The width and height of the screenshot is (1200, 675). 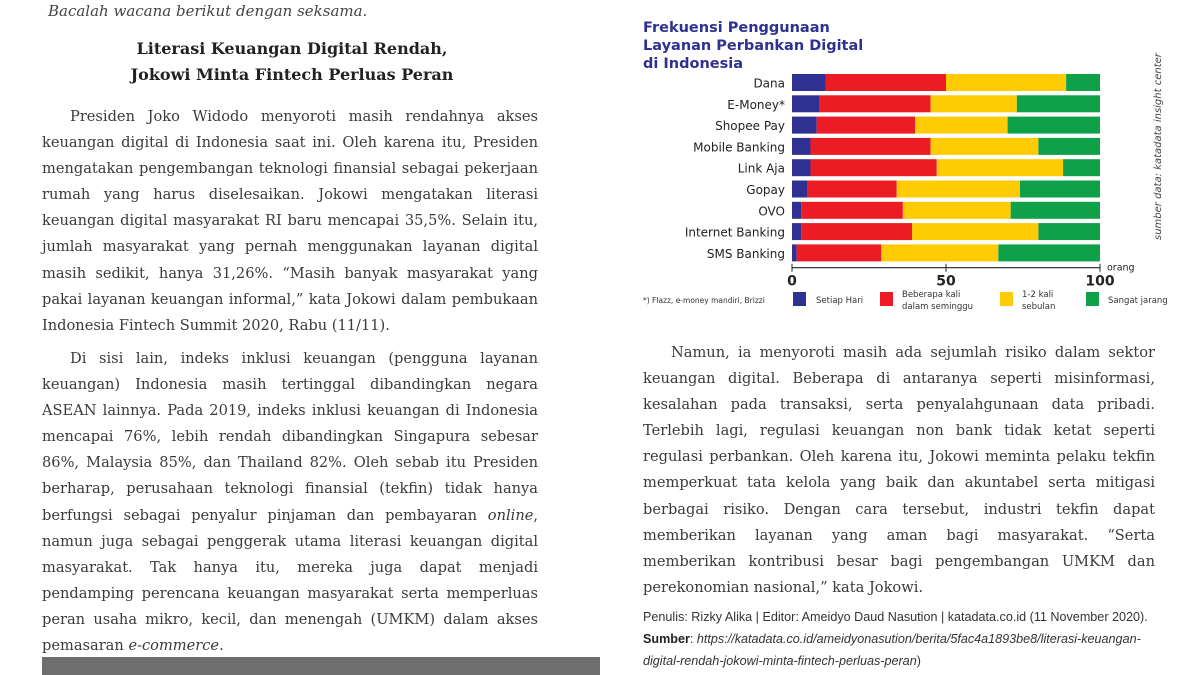 I want to click on chart-title-line: Layanan Perbankan Digital, so click(x=753, y=46).